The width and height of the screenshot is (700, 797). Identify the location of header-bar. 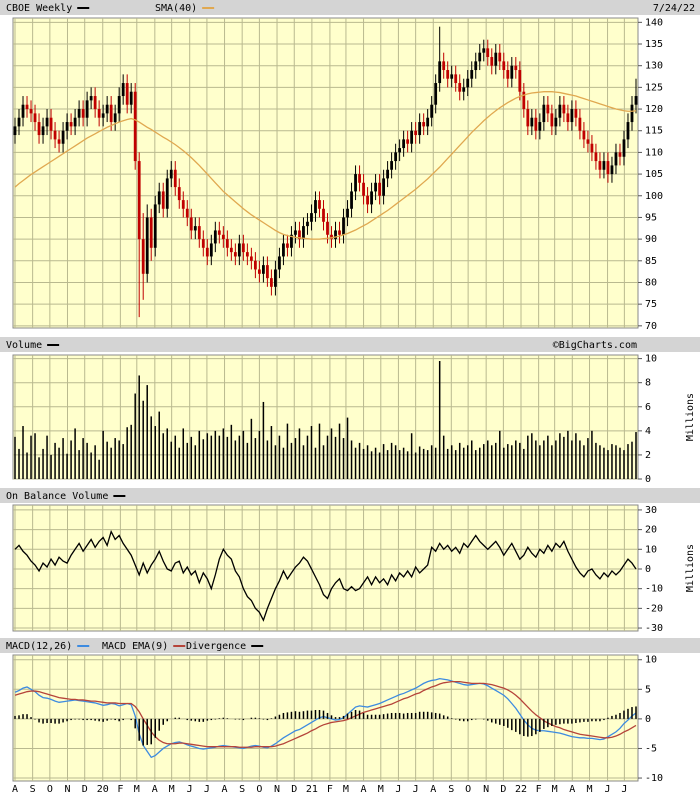
(350, 344).